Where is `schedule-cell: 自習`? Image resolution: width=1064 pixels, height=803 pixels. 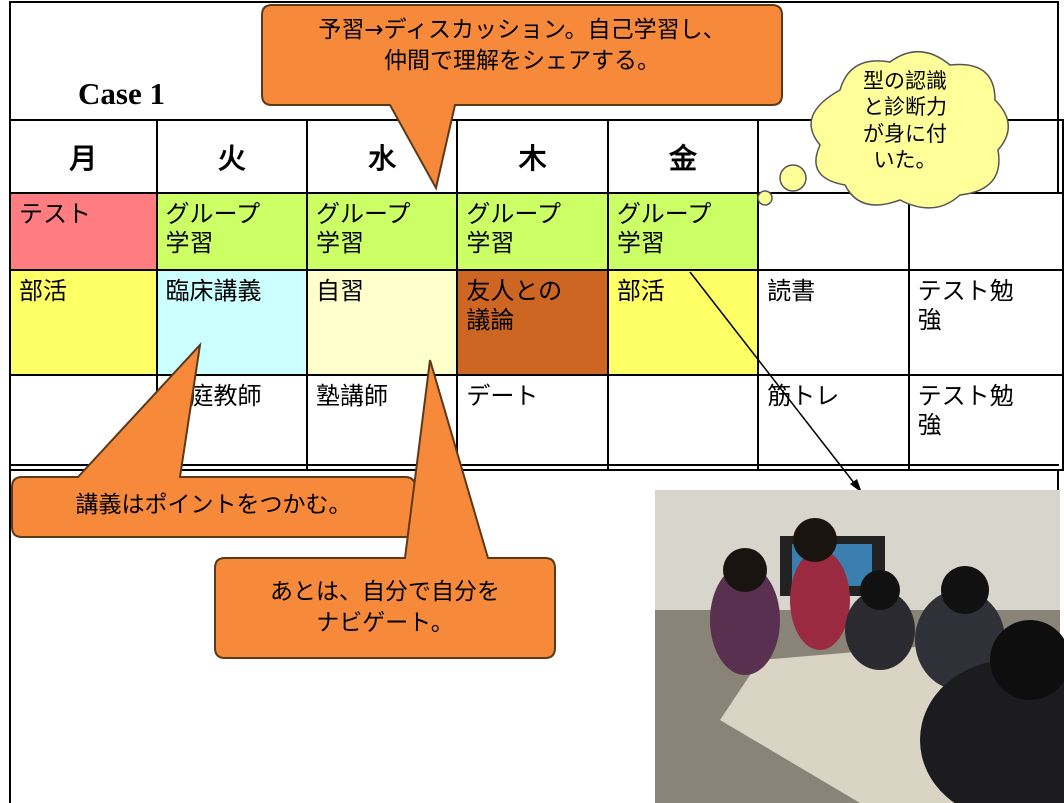 schedule-cell: 自習 is located at coordinates (382, 322).